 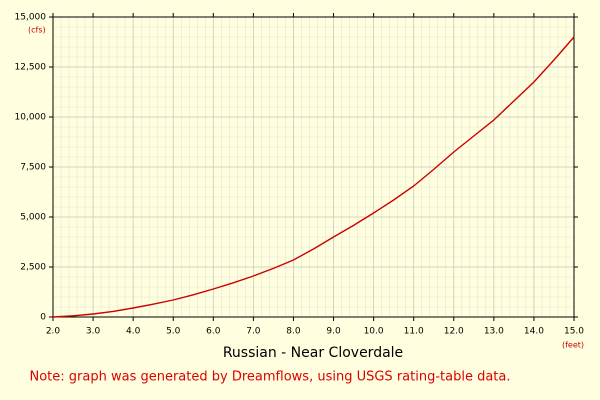 What do you see at coordinates (31, 18) in the screenshot?
I see `y-tick-label: 15,000` at bounding box center [31, 18].